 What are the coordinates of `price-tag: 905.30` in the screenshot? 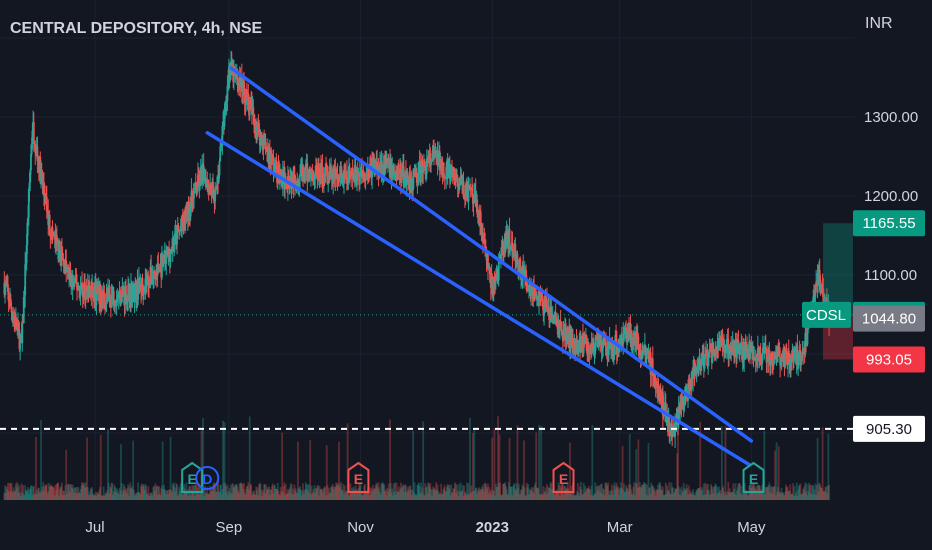 It's located at (889, 428).